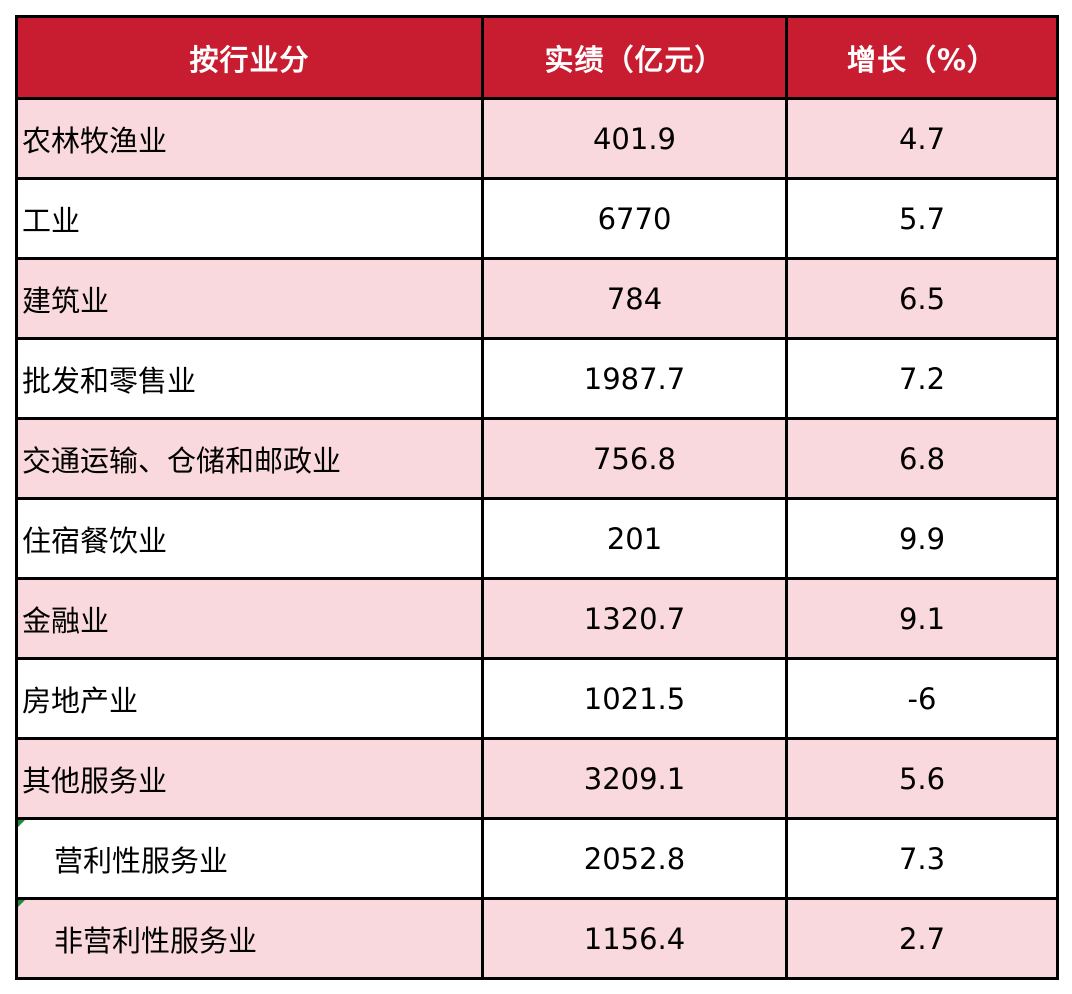 The image size is (1072, 994). Describe the element at coordinates (80, 700) in the screenshot. I see `industry-label: 房地产业` at that location.